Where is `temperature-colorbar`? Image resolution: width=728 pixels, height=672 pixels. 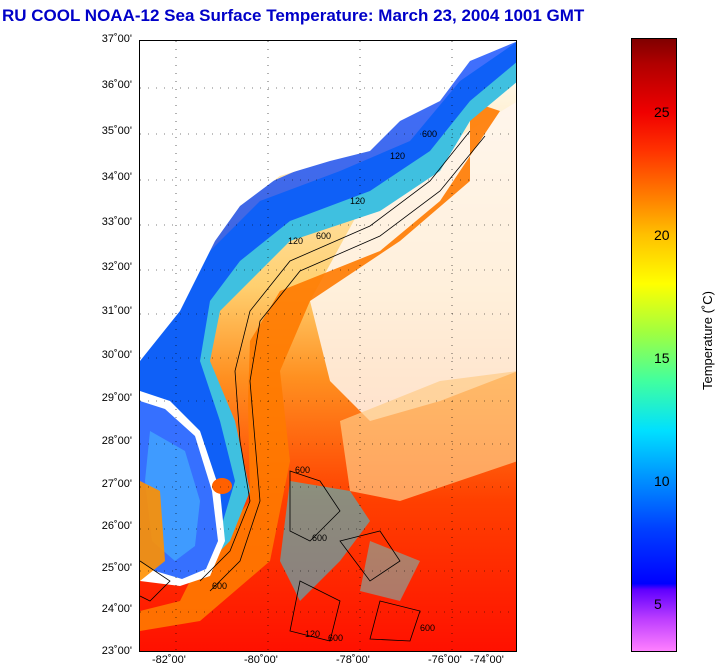 temperature-colorbar is located at coordinates (654, 345).